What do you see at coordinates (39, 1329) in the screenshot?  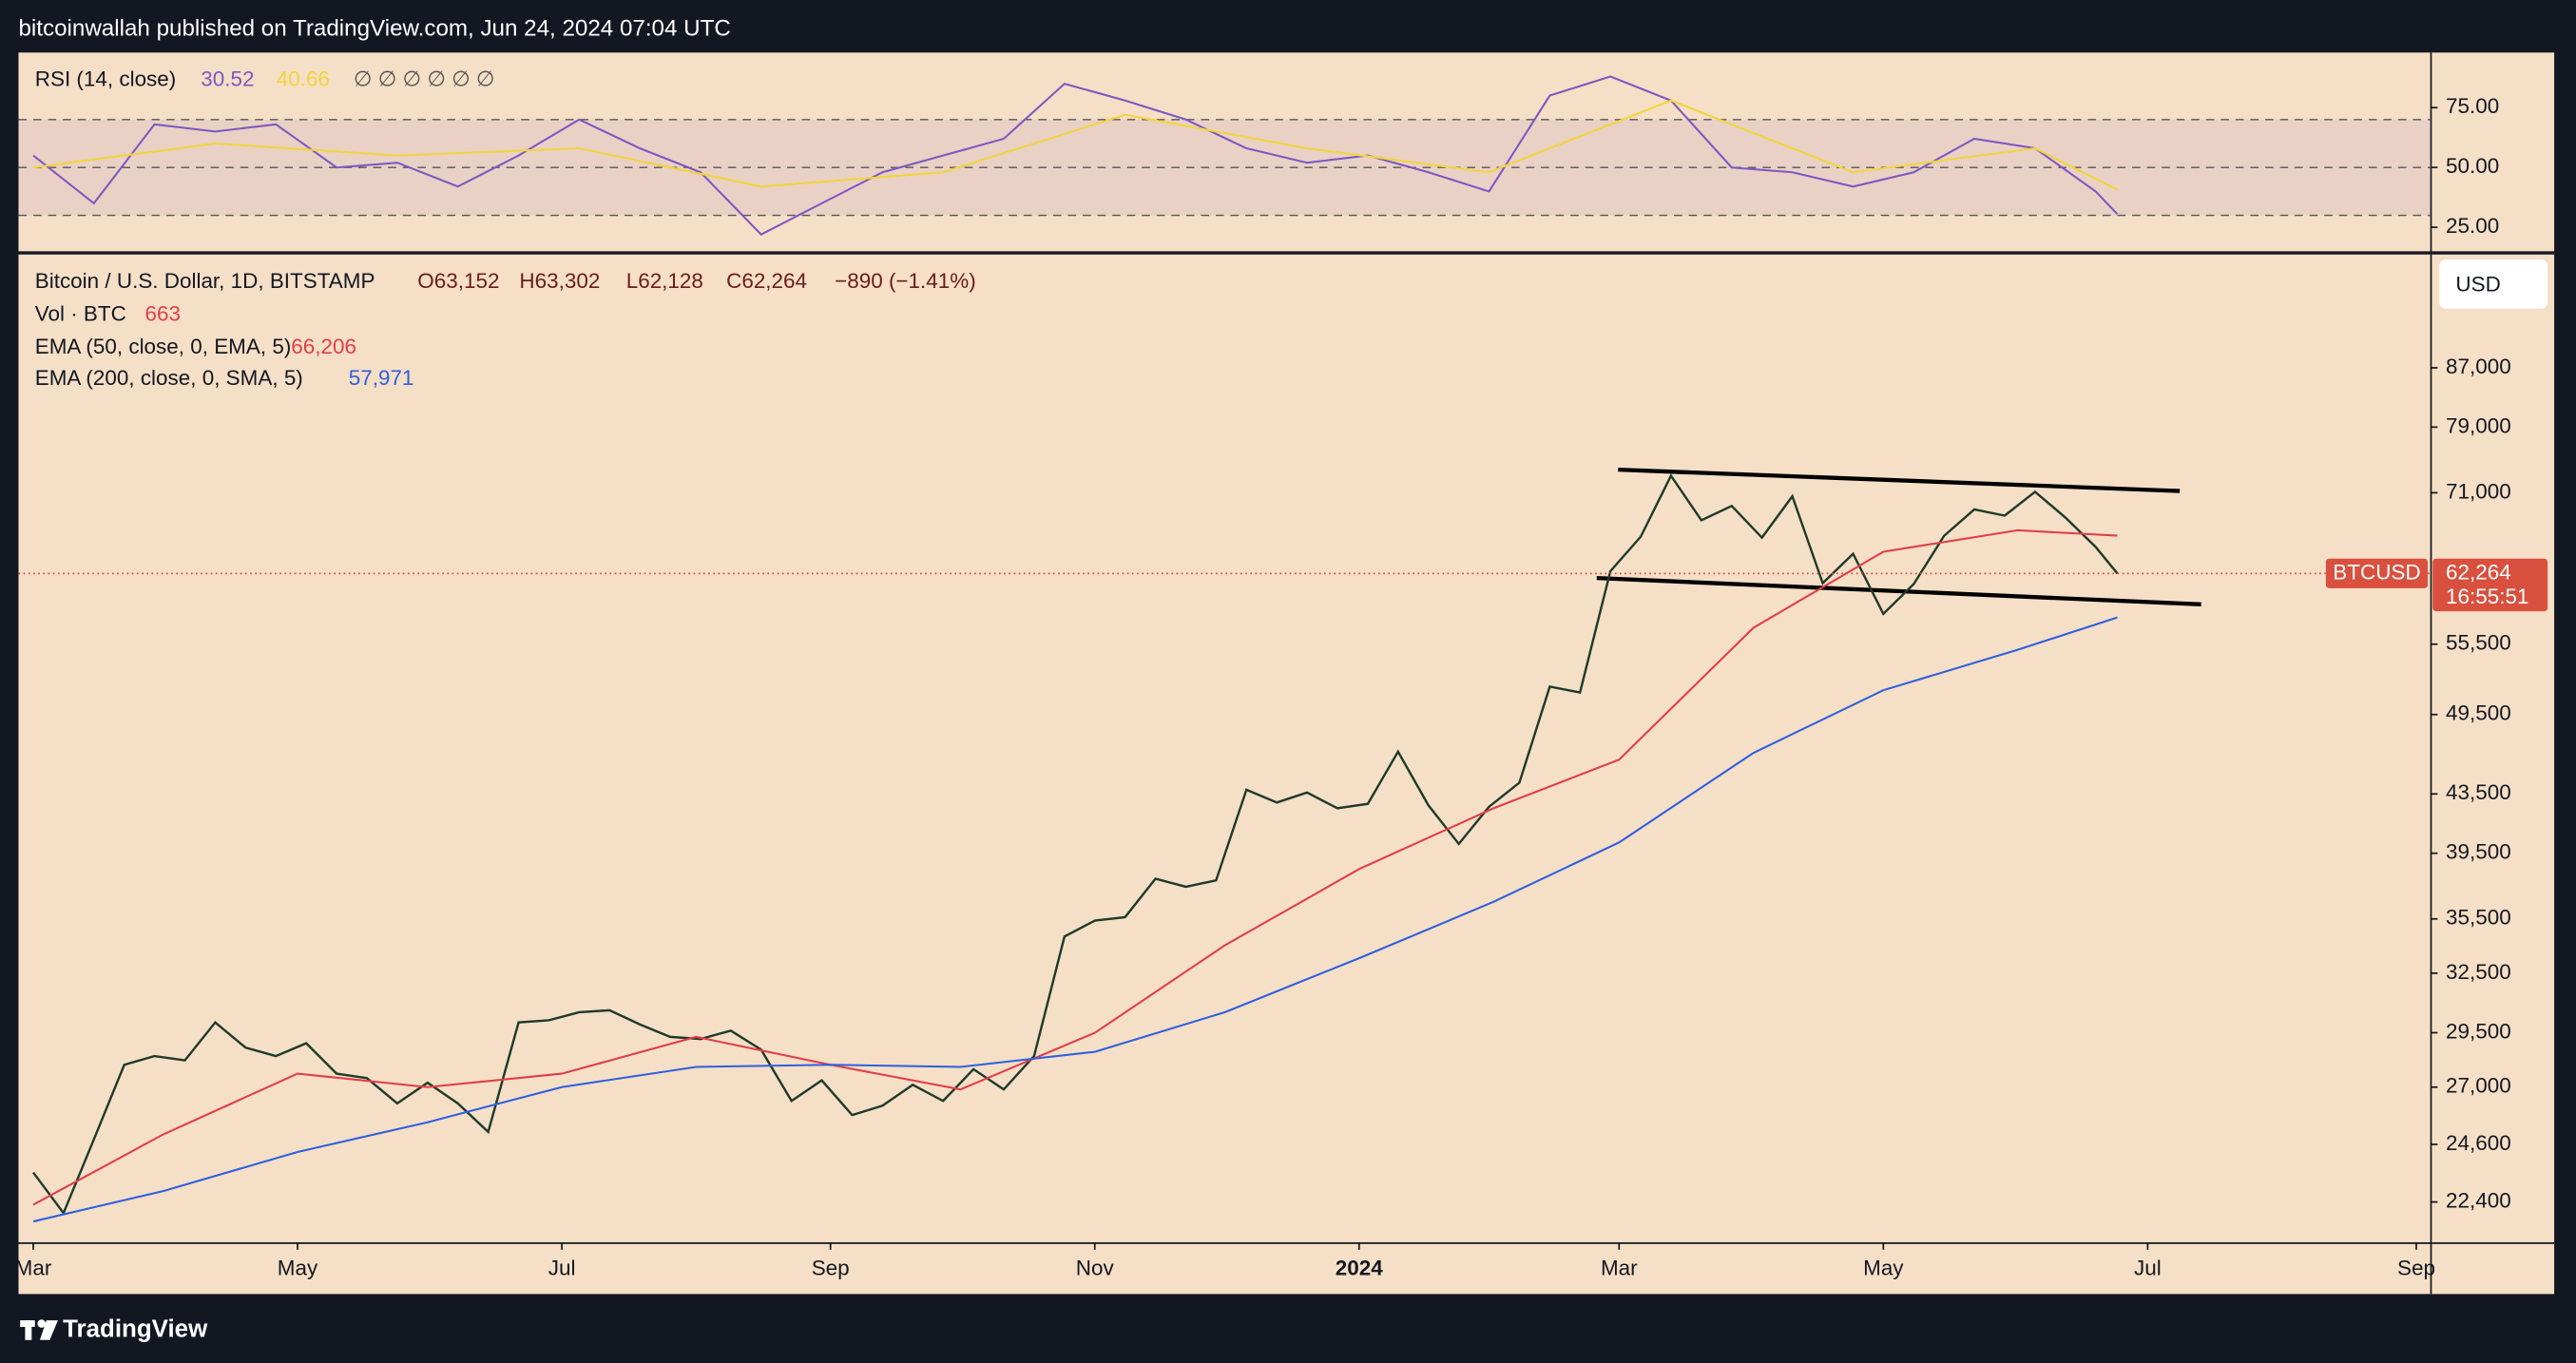 I see `tradingview-logo` at bounding box center [39, 1329].